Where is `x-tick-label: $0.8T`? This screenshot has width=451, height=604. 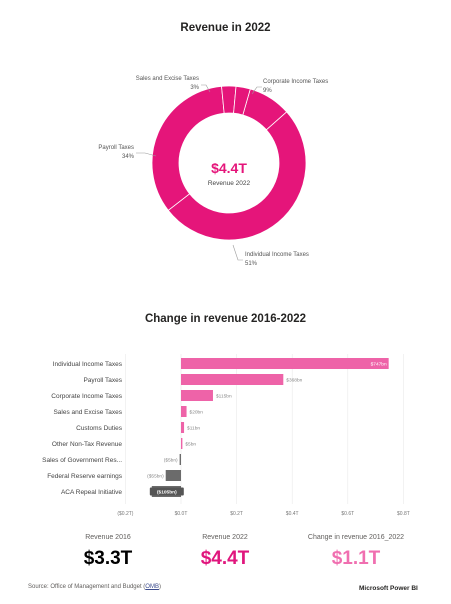 x-tick-label: $0.8T is located at coordinates (403, 514).